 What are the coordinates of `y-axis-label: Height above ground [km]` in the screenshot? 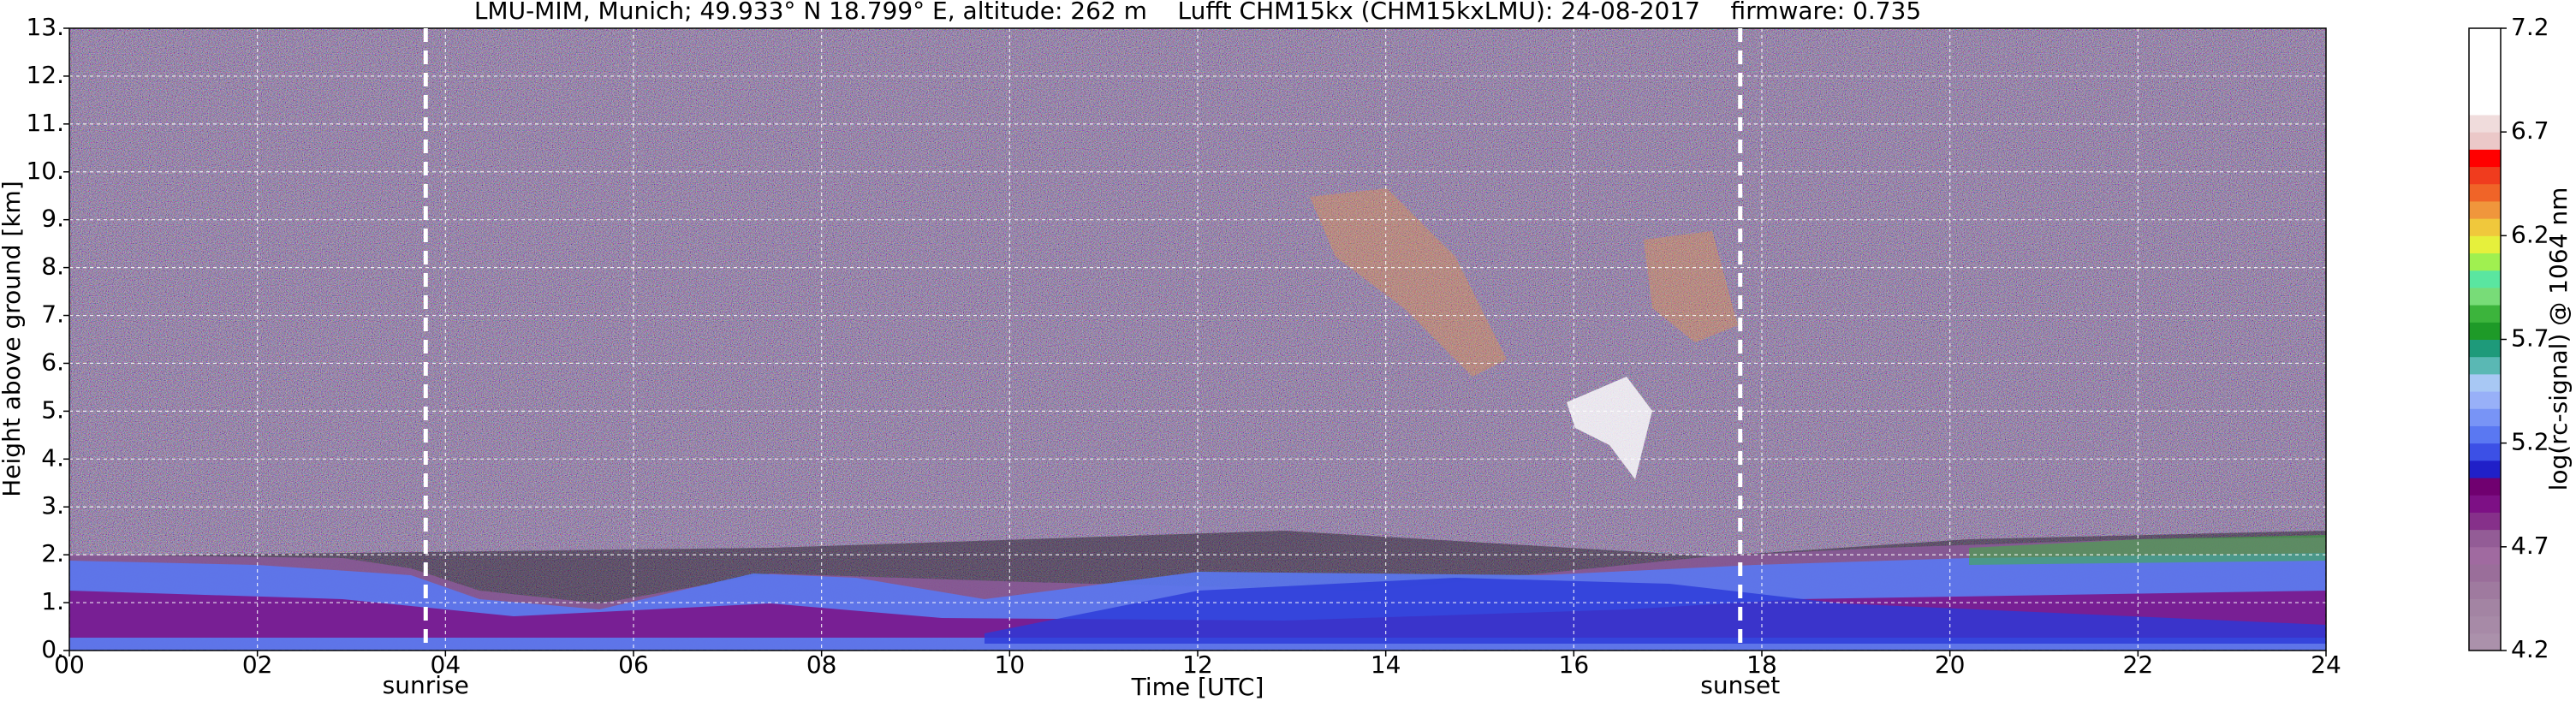 It's located at (13, 339).